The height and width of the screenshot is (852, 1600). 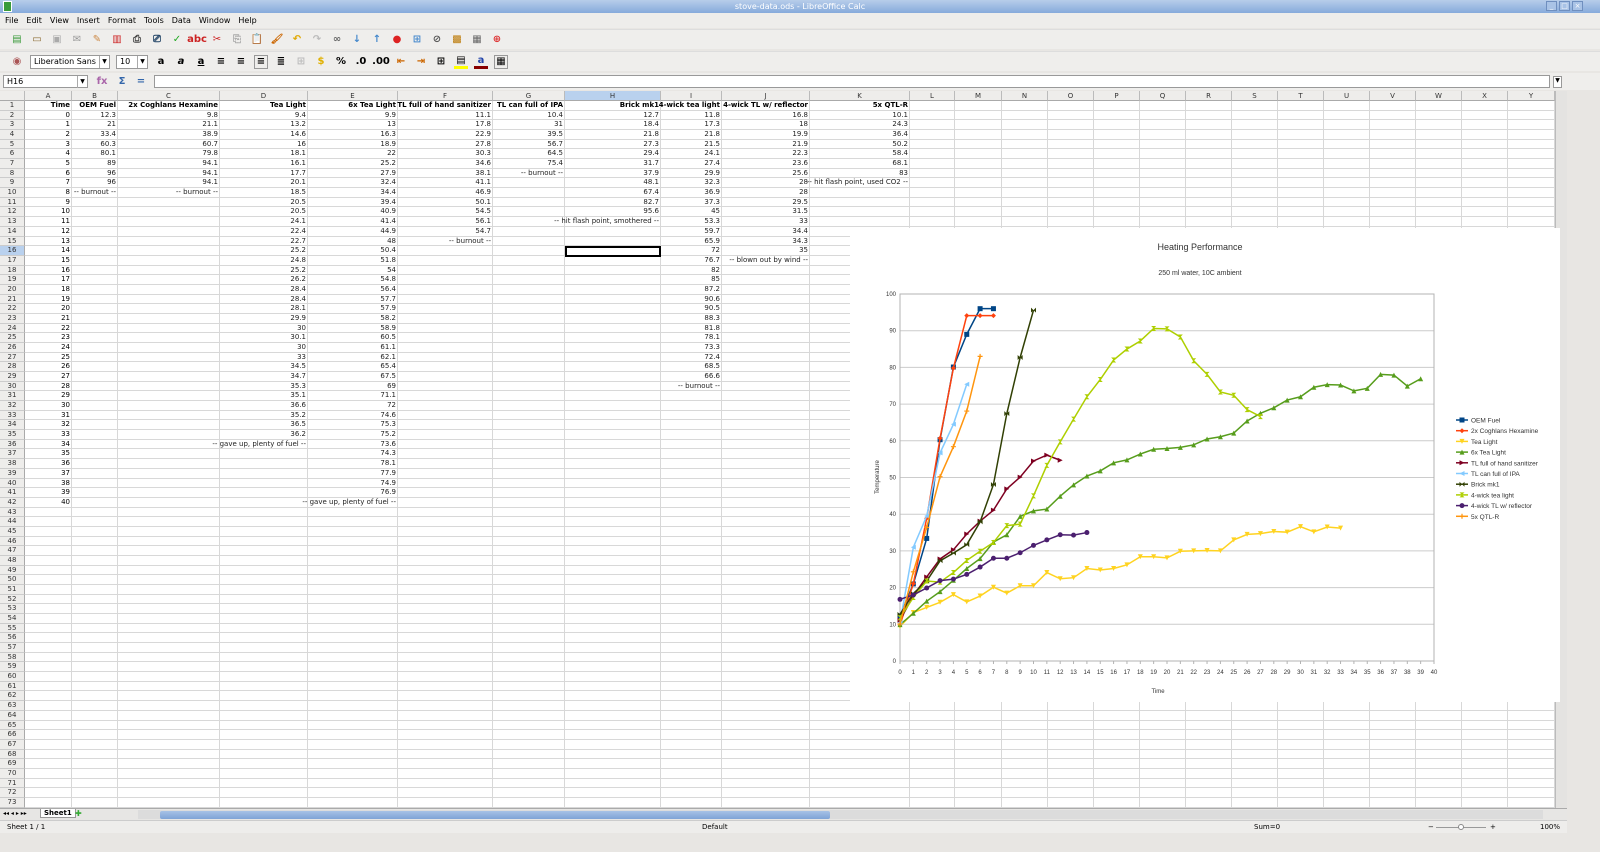 What do you see at coordinates (800, 201) in the screenshot?
I see `value-cell: 29.5` at bounding box center [800, 201].